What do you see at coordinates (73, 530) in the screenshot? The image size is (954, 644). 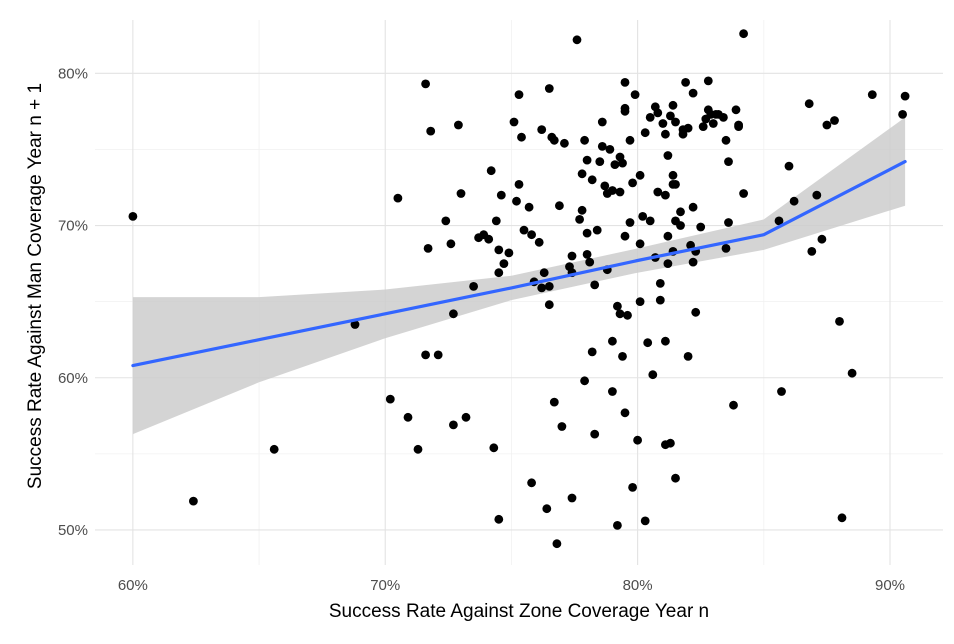 I see `y-tick-label: 50%` at bounding box center [73, 530].